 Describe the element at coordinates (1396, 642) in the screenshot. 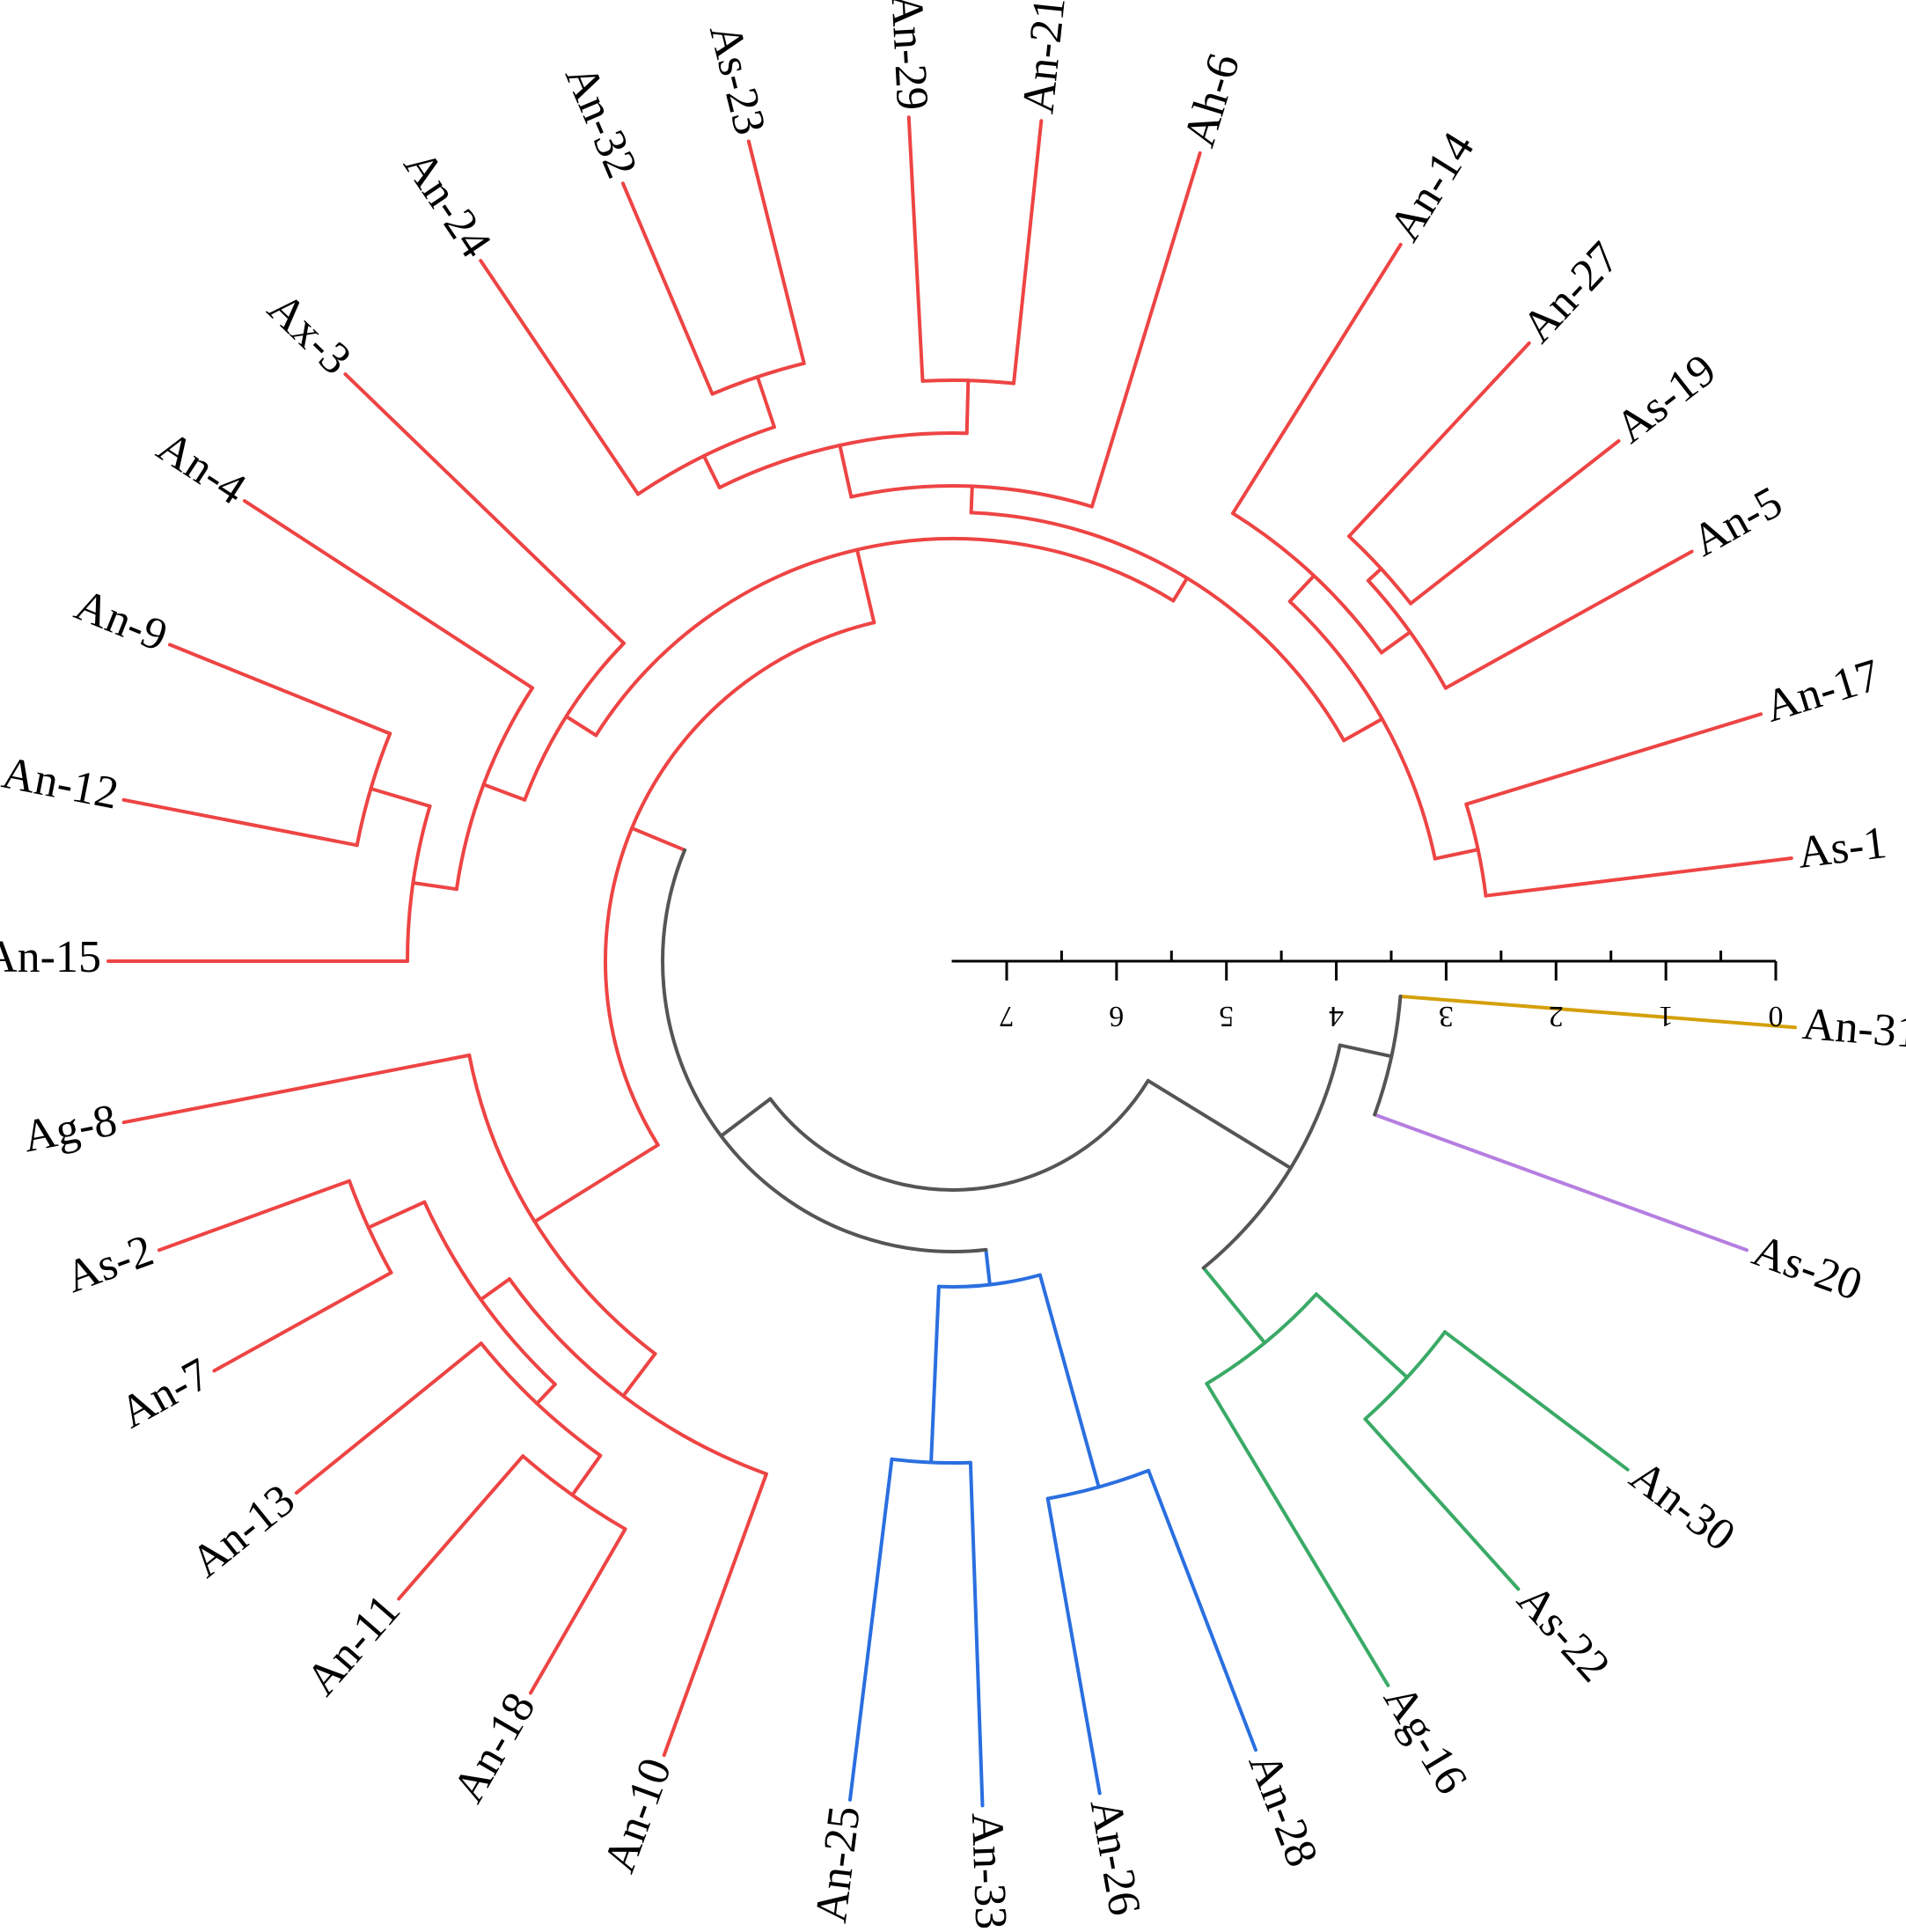

I see `branch-a21` at that location.